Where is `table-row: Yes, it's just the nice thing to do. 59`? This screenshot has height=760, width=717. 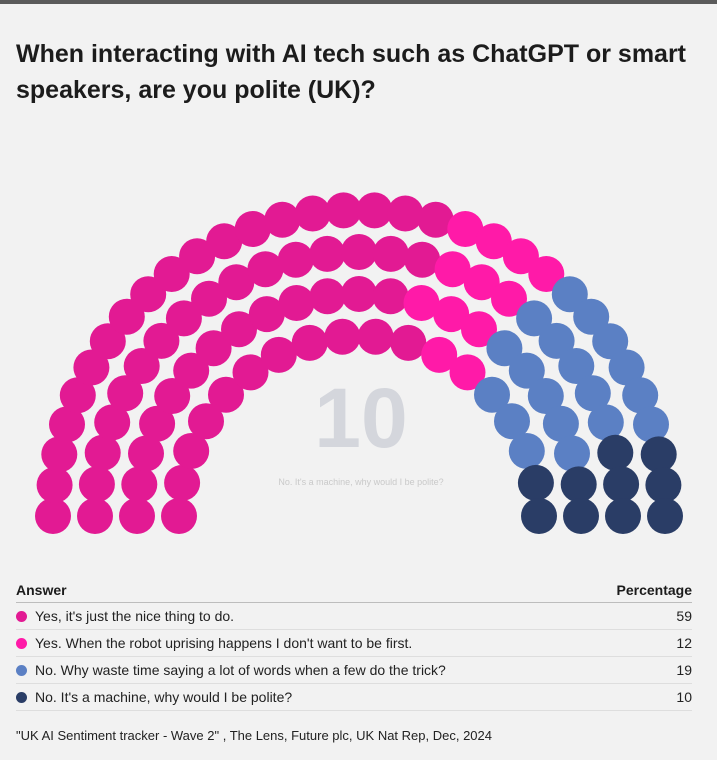 table-row: Yes, it's just the nice thing to do. 59 is located at coordinates (354, 616).